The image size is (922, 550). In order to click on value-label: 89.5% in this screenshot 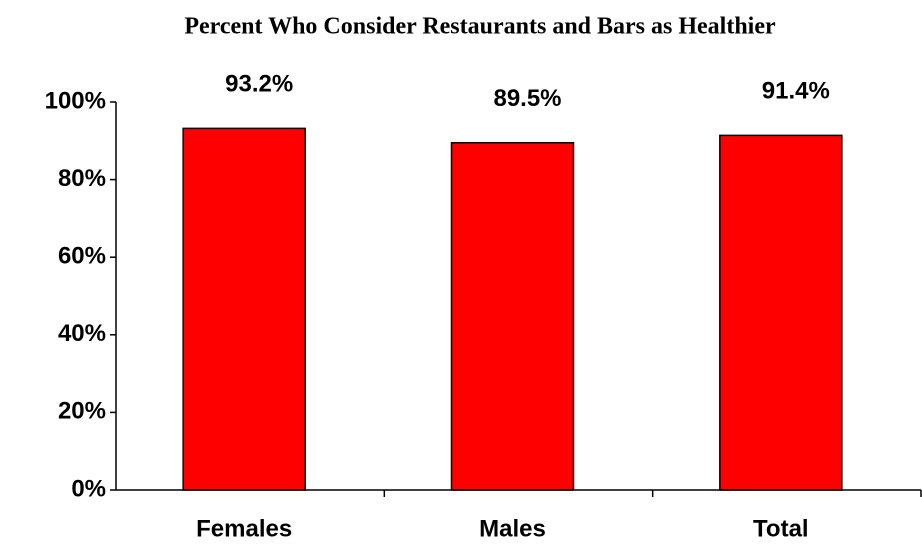, I will do `click(527, 98)`.